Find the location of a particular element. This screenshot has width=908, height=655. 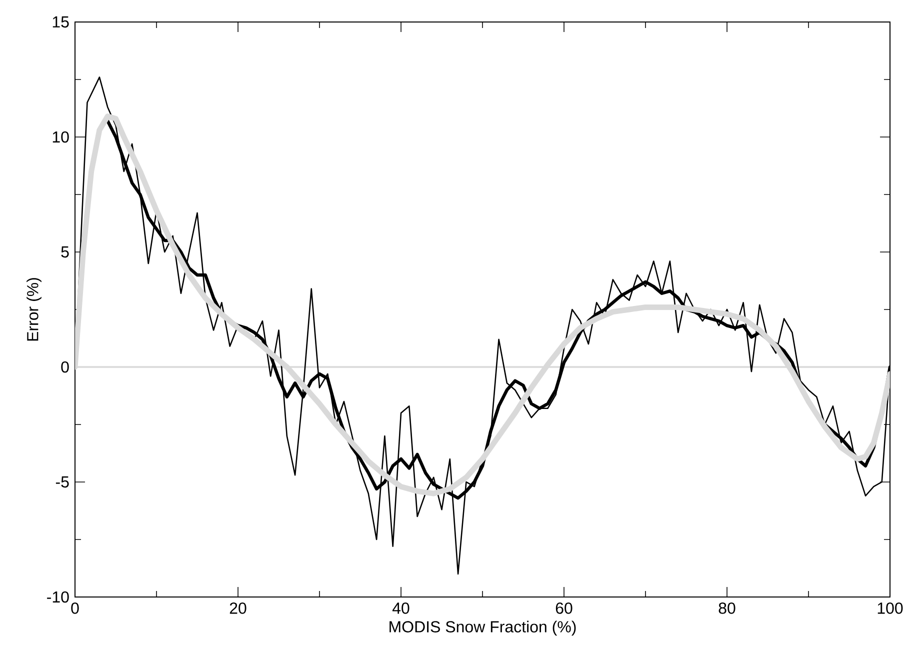

x-axis-title: MODIS Snow Fraction (%) is located at coordinates (483, 628).